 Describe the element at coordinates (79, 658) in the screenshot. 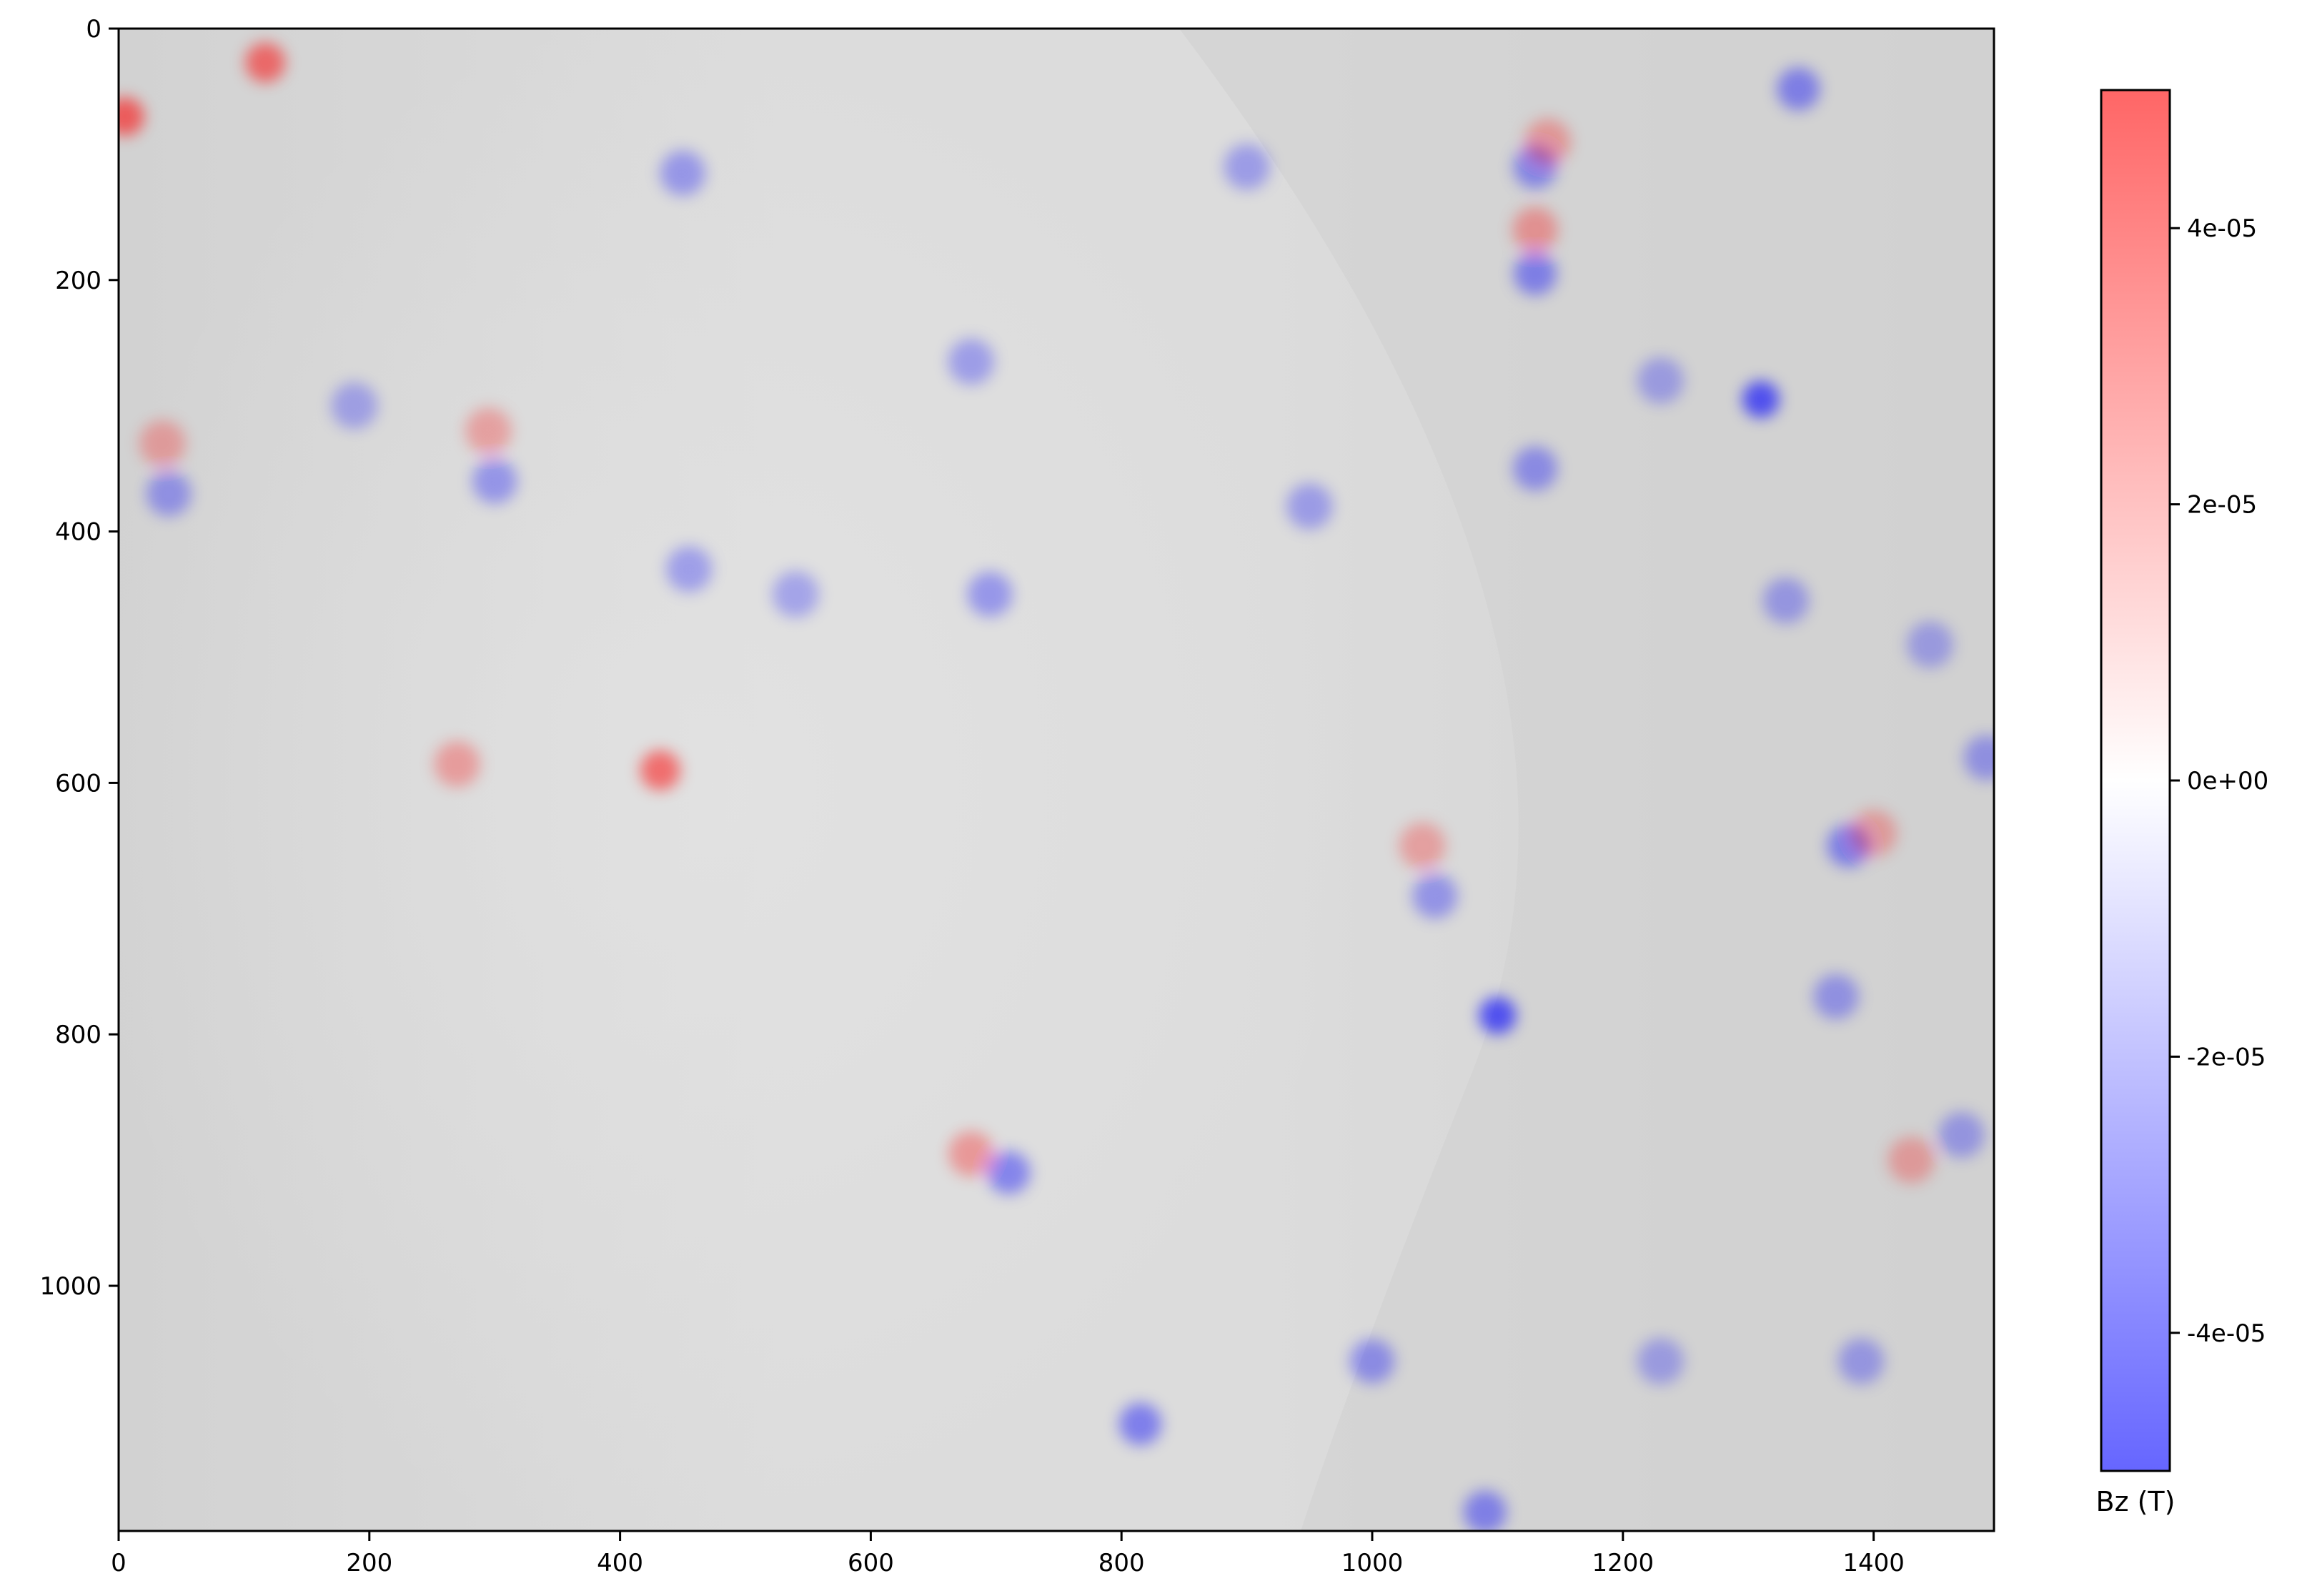

I see `y-axis: 0 200 400 600 800 1000` at that location.